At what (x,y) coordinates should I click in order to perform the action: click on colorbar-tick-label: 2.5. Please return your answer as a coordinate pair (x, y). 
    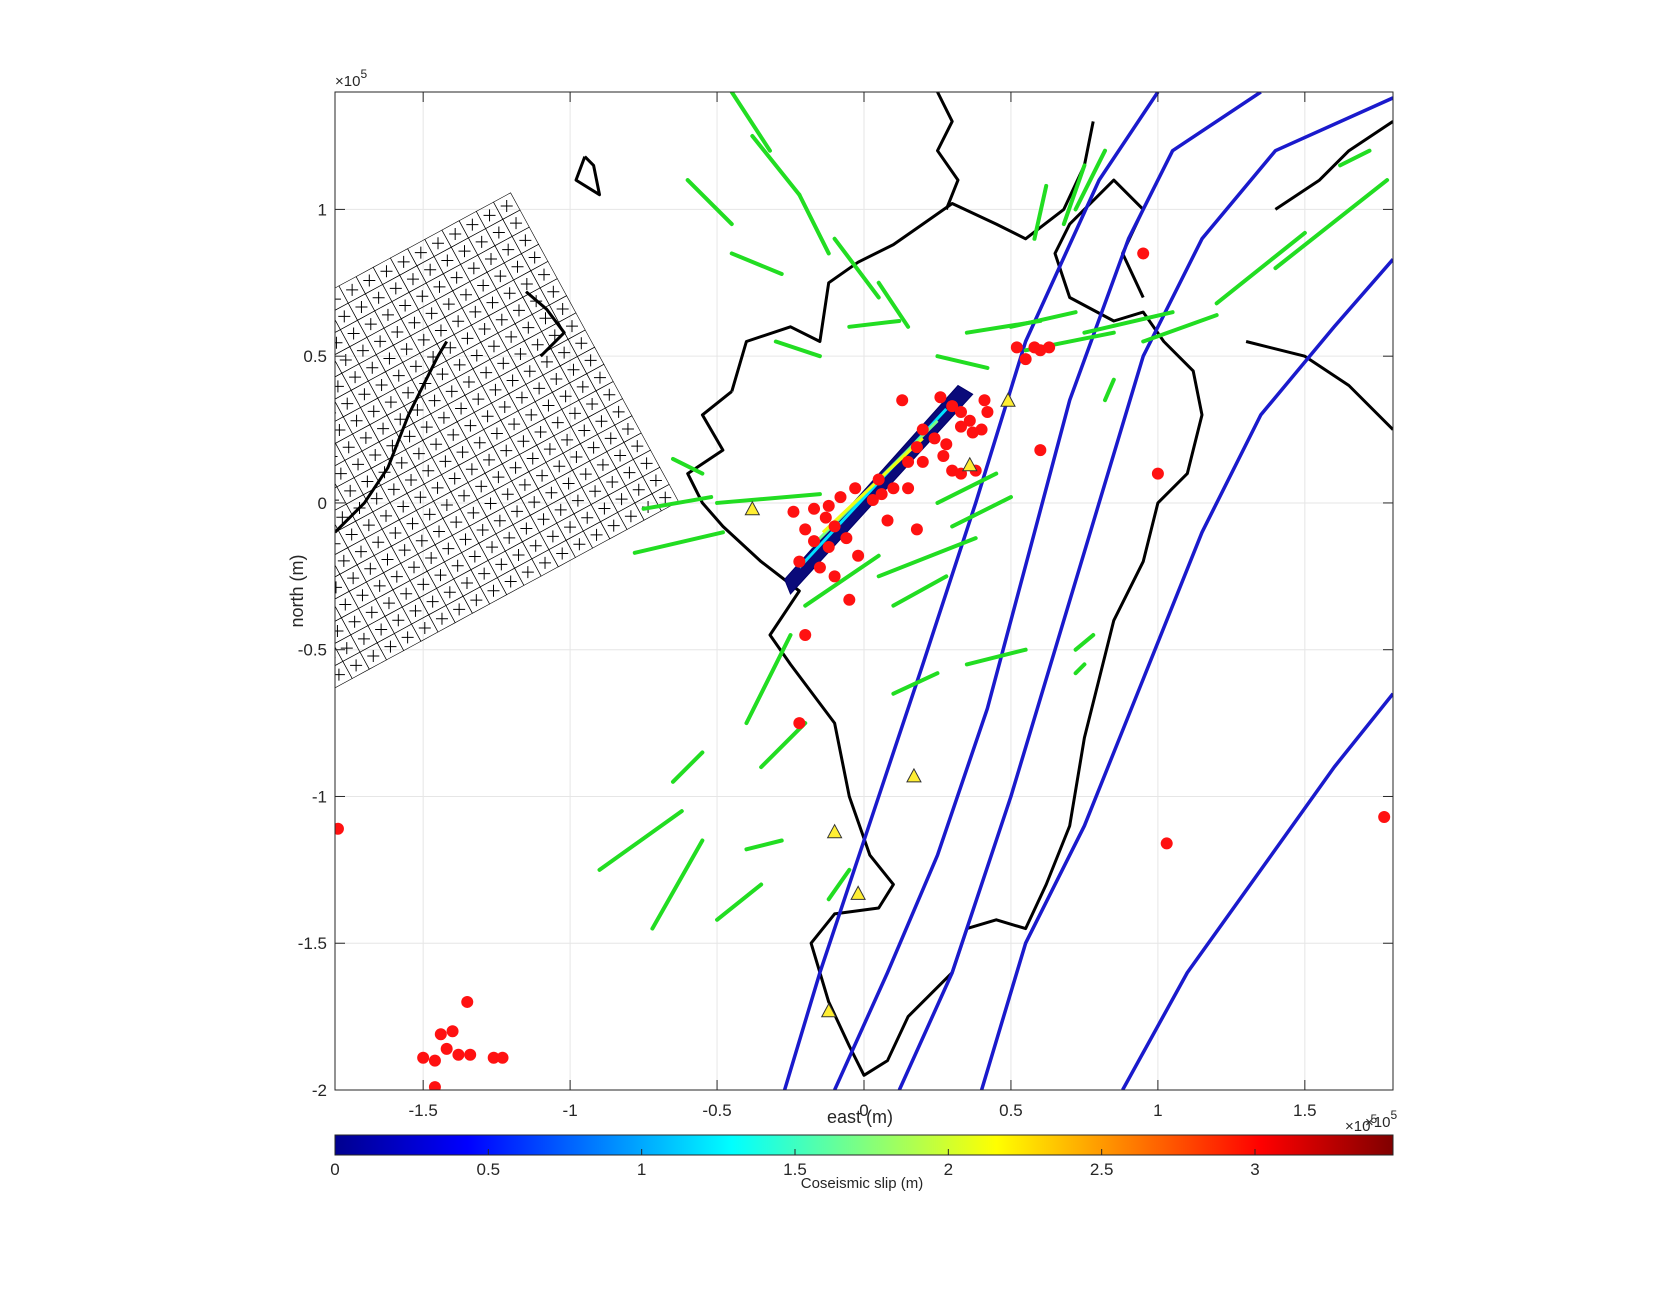
    Looking at the image, I should click on (1102, 1169).